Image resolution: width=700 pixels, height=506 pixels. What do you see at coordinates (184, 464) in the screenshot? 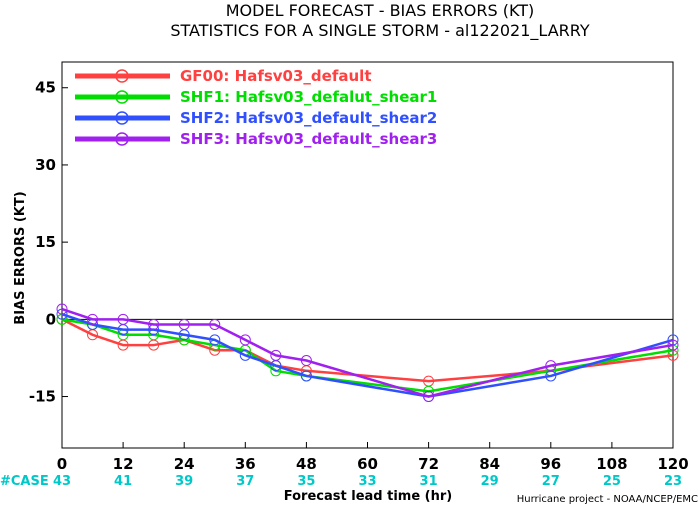
I see `x-tick-label: 24` at bounding box center [184, 464].